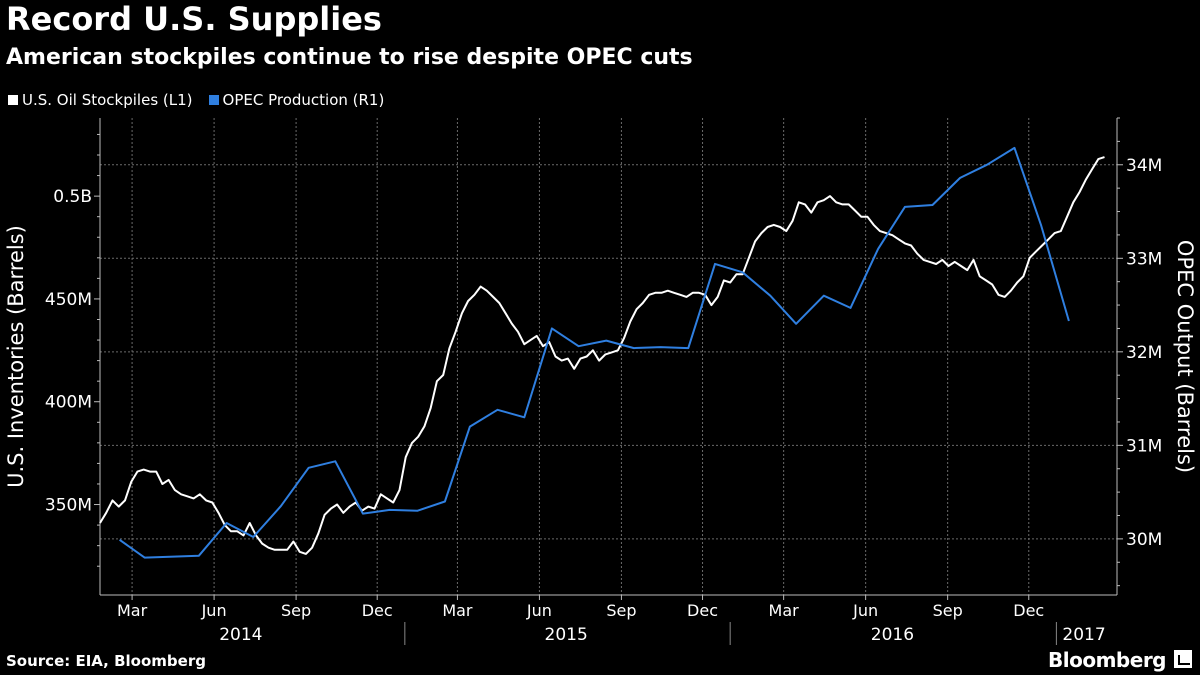 The height and width of the screenshot is (675, 1200). I want to click on right-tick-label: 31M, so click(1144, 446).